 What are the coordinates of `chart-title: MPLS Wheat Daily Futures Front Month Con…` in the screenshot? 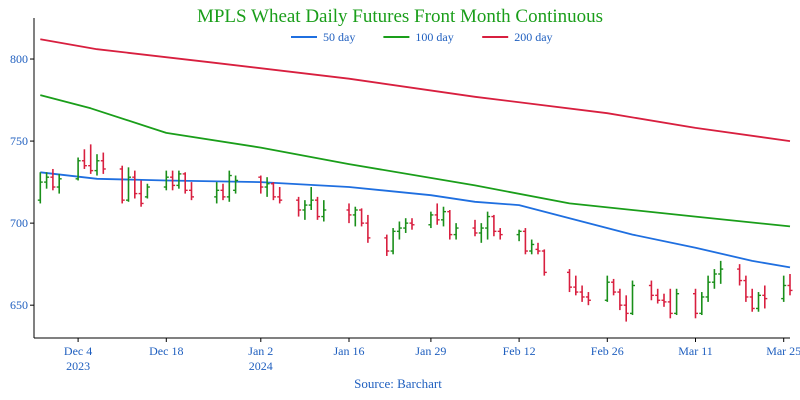 It's located at (400, 16).